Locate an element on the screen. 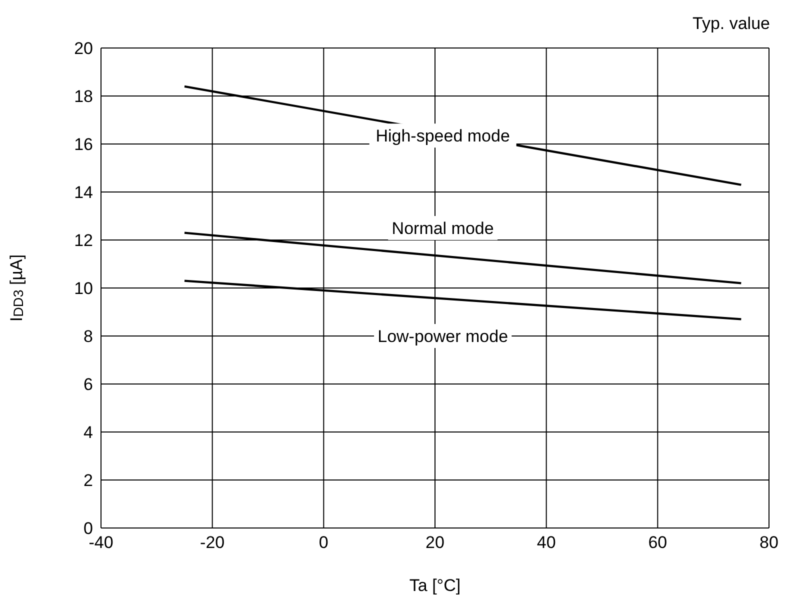  x-tick-label: 80 is located at coordinates (769, 542).